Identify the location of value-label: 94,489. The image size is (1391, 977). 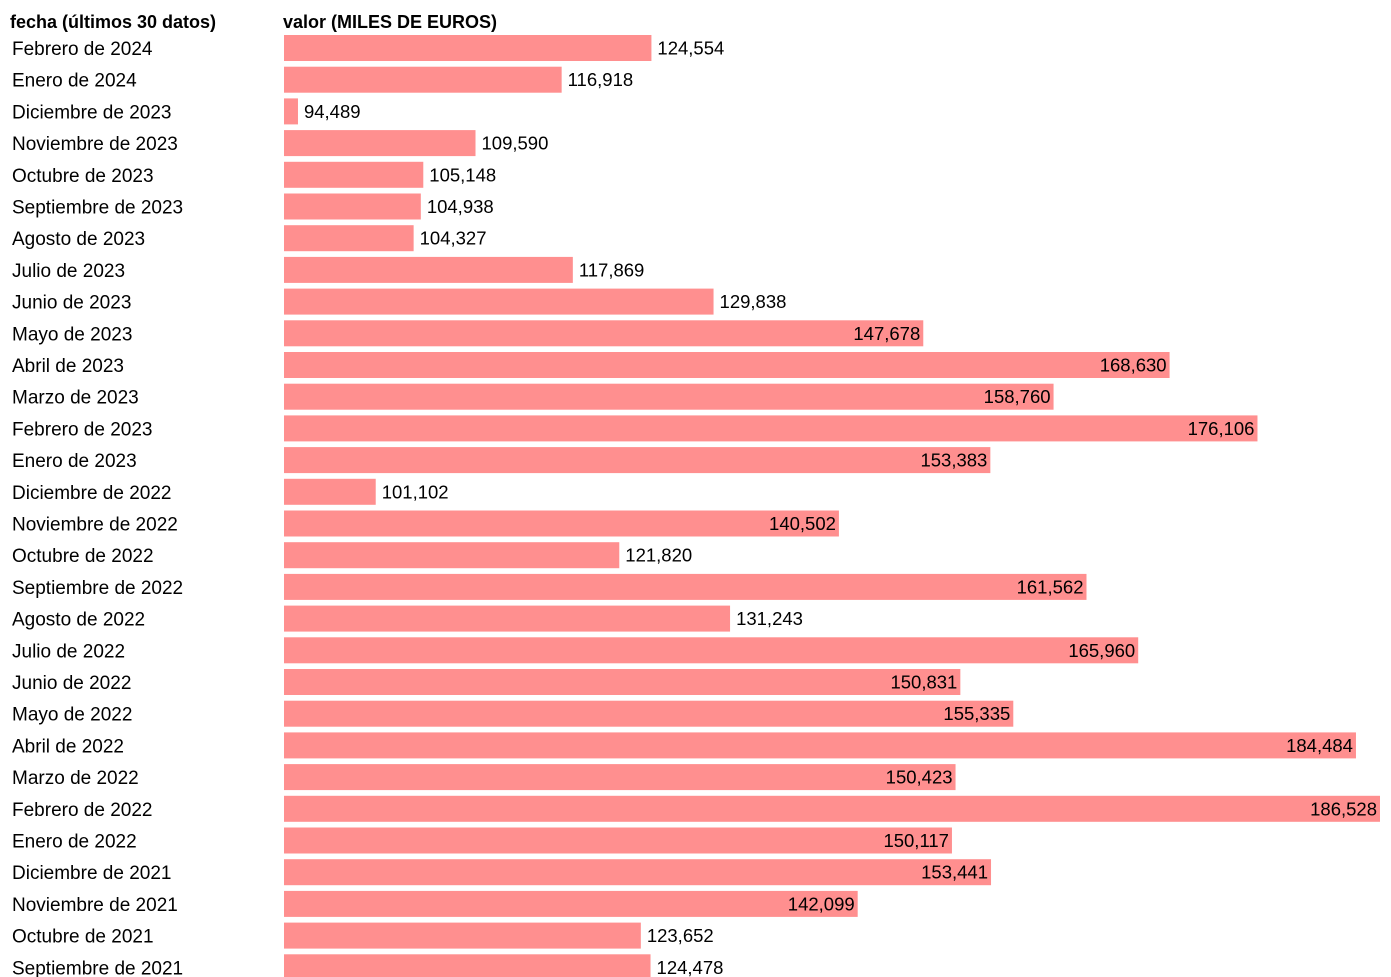
(332, 111).